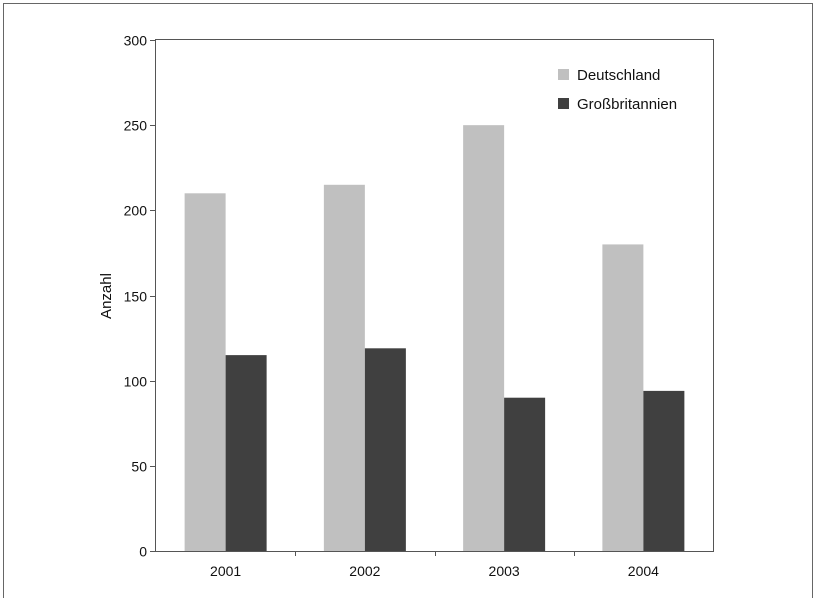  What do you see at coordinates (136, 126) in the screenshot?
I see `y-tick-label: 250` at bounding box center [136, 126].